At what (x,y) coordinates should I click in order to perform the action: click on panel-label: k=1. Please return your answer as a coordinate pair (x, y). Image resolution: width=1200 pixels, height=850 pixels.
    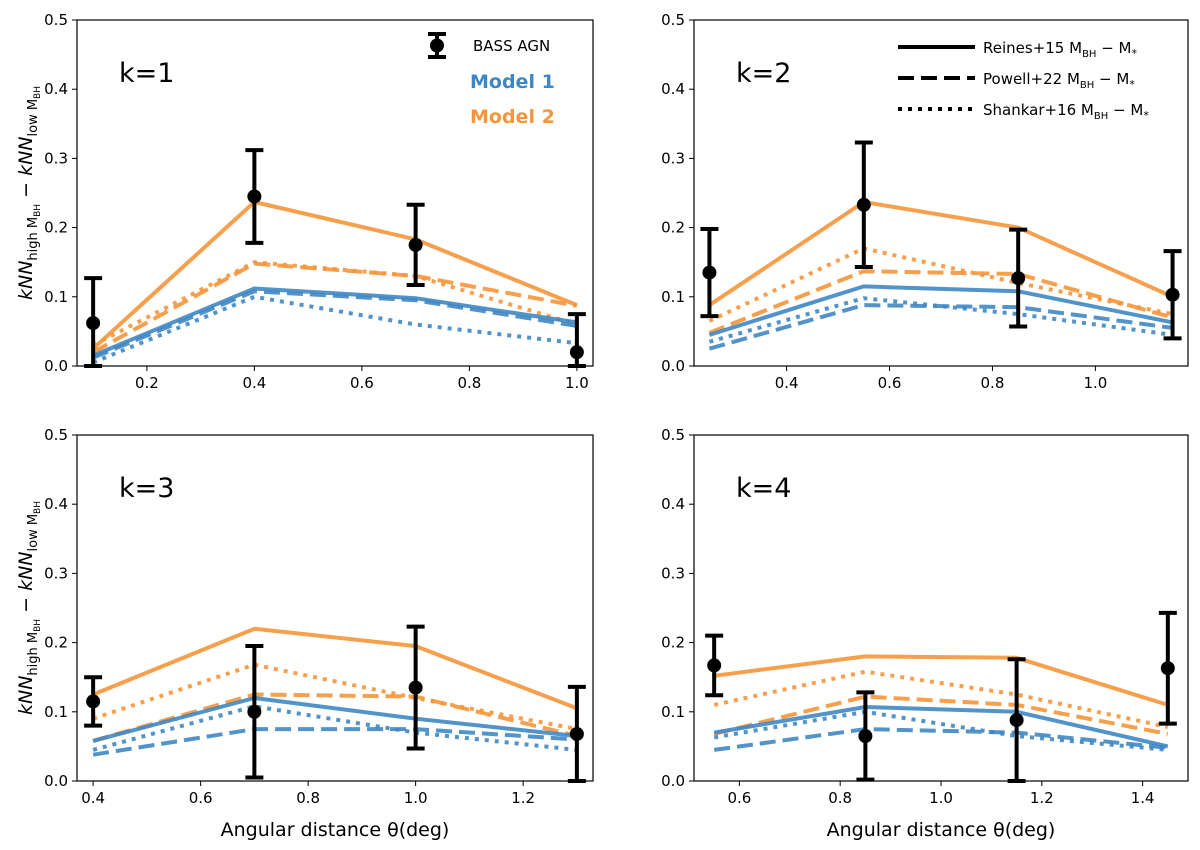
    Looking at the image, I should click on (146, 73).